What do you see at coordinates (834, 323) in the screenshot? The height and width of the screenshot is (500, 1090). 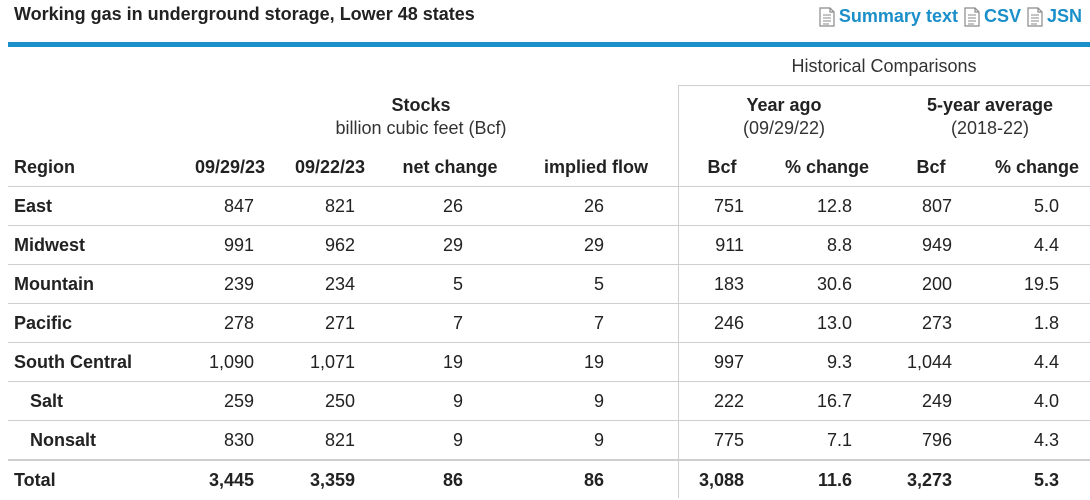 I see `year-ago-pct-change: 13.0` at bounding box center [834, 323].